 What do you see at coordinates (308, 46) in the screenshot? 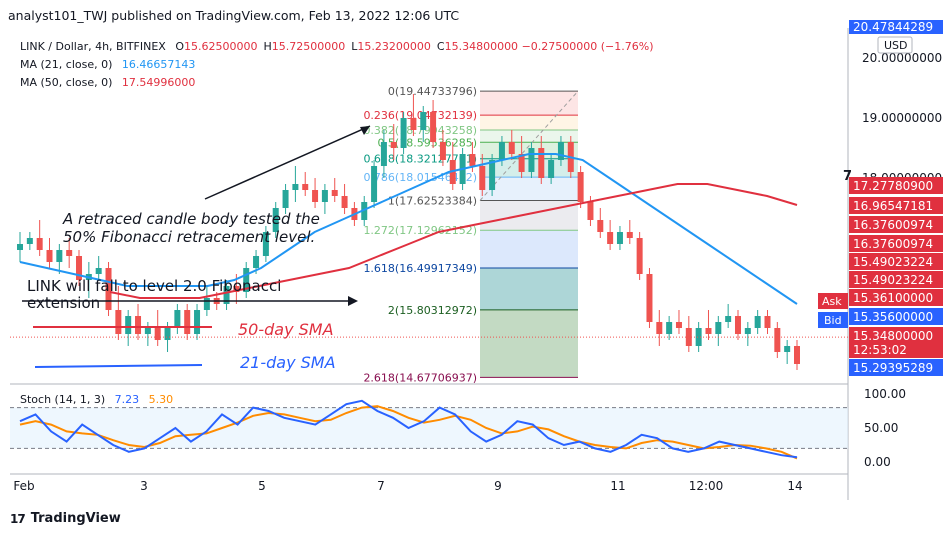
I see `ohlc-value: 15.72500000` at bounding box center [308, 46].